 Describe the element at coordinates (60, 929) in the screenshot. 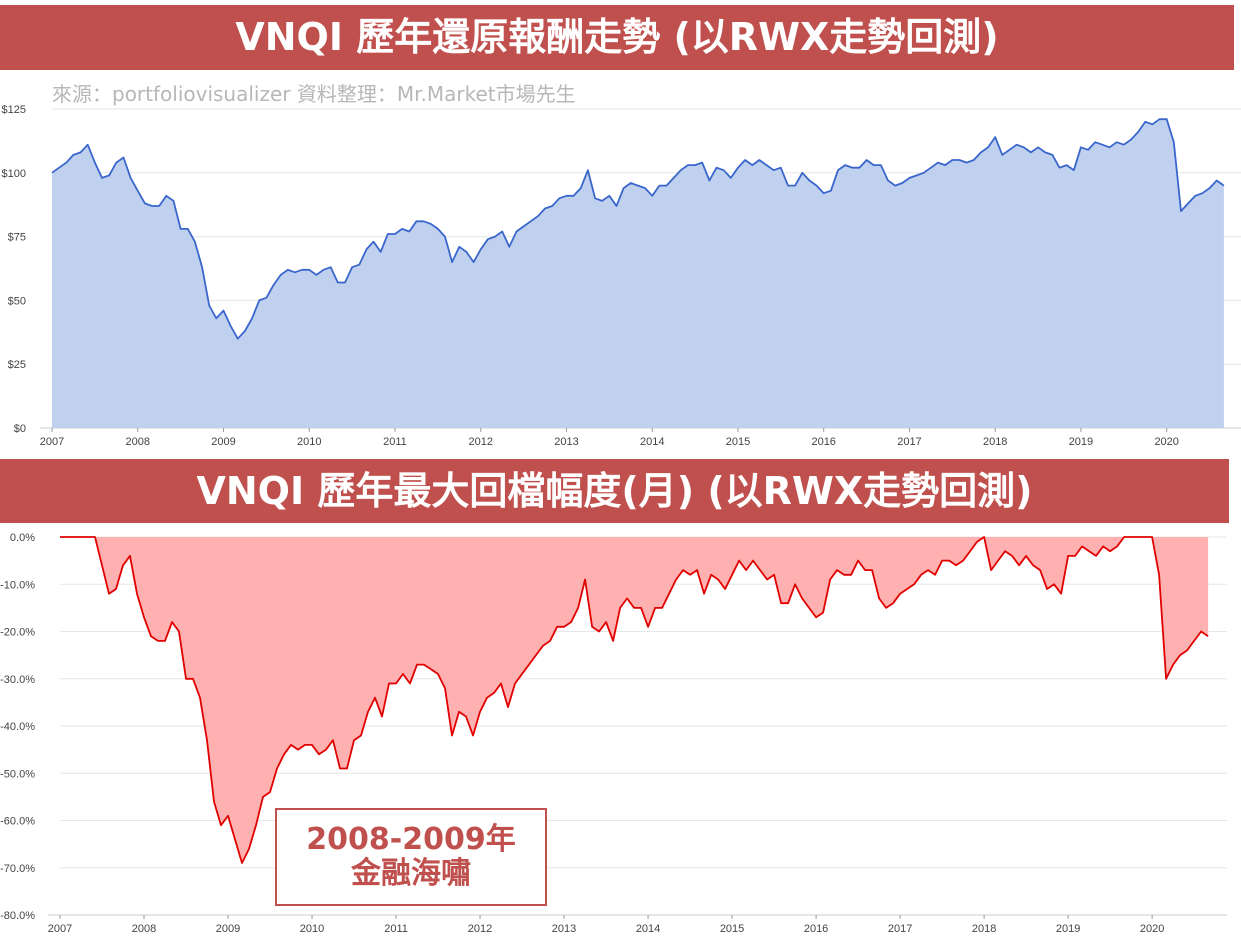

I see `x-tick-label: 2007` at that location.